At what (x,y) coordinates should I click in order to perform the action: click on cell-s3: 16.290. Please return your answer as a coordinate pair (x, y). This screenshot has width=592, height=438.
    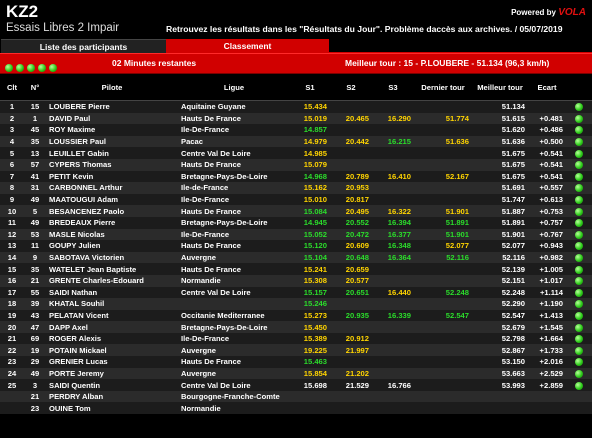
    Looking at the image, I should click on (393, 118).